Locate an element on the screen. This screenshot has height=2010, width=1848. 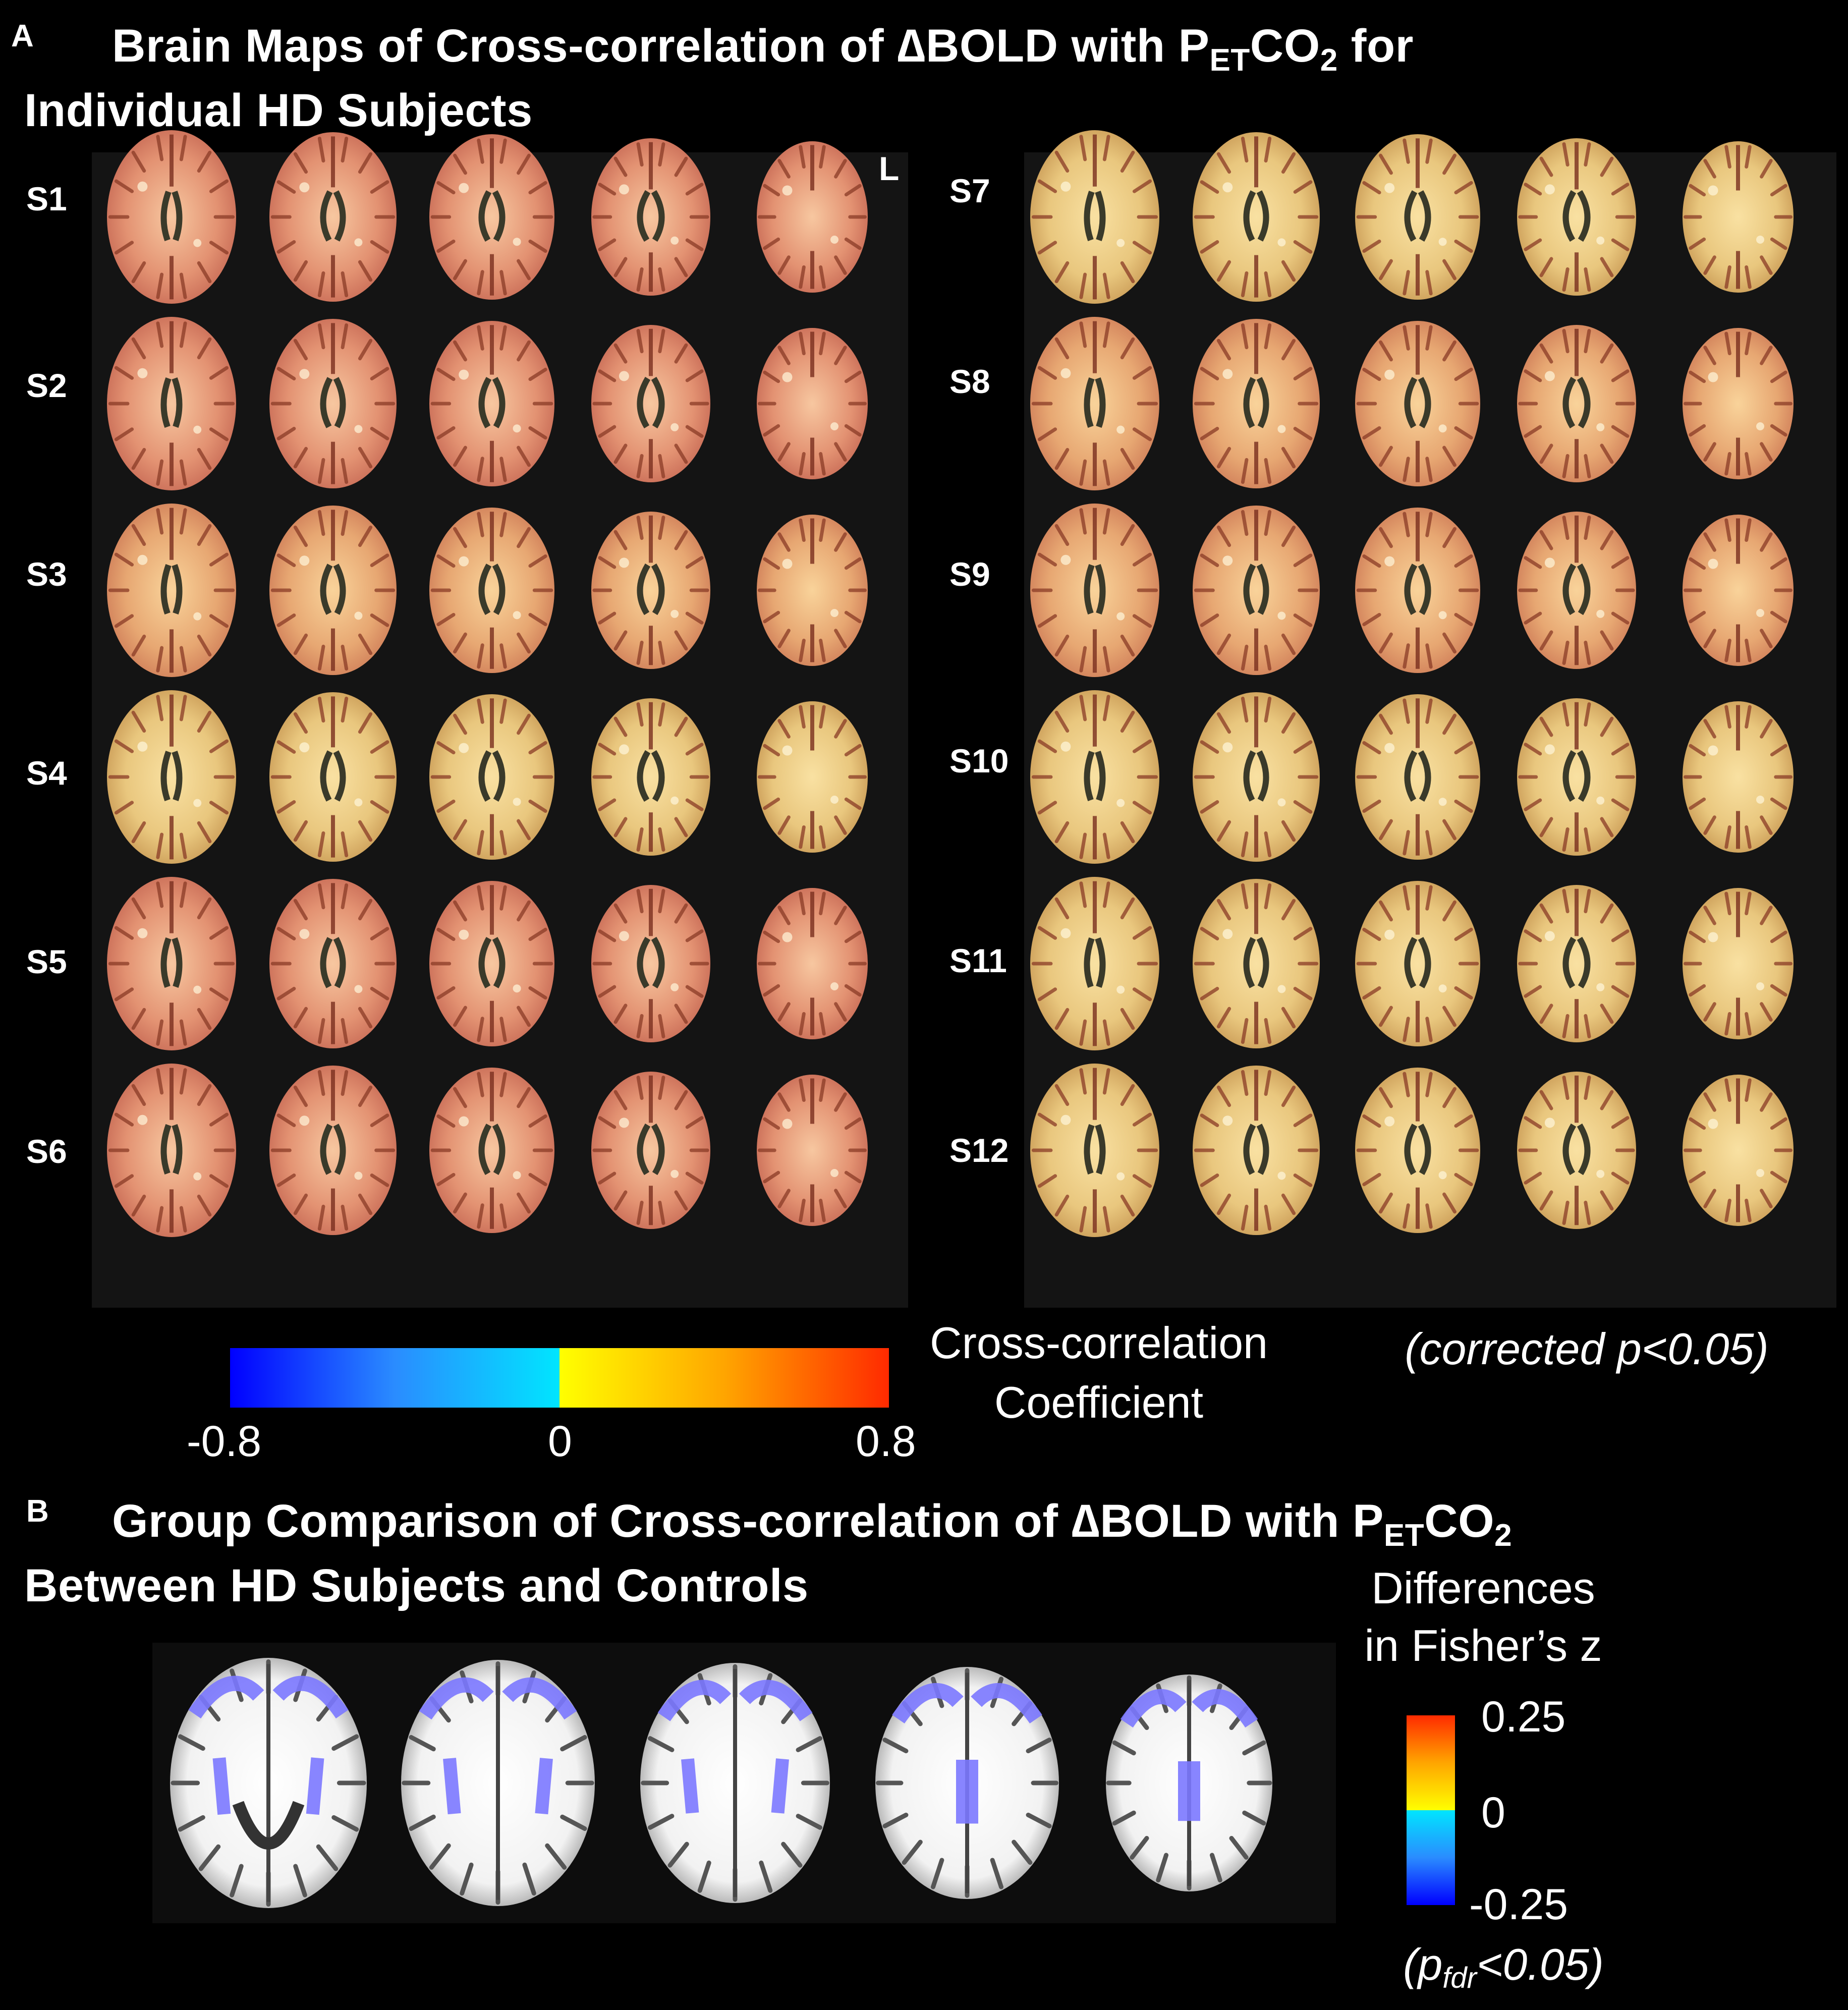
colorbar-a-tick-zero: 0 is located at coordinates (560, 1441).